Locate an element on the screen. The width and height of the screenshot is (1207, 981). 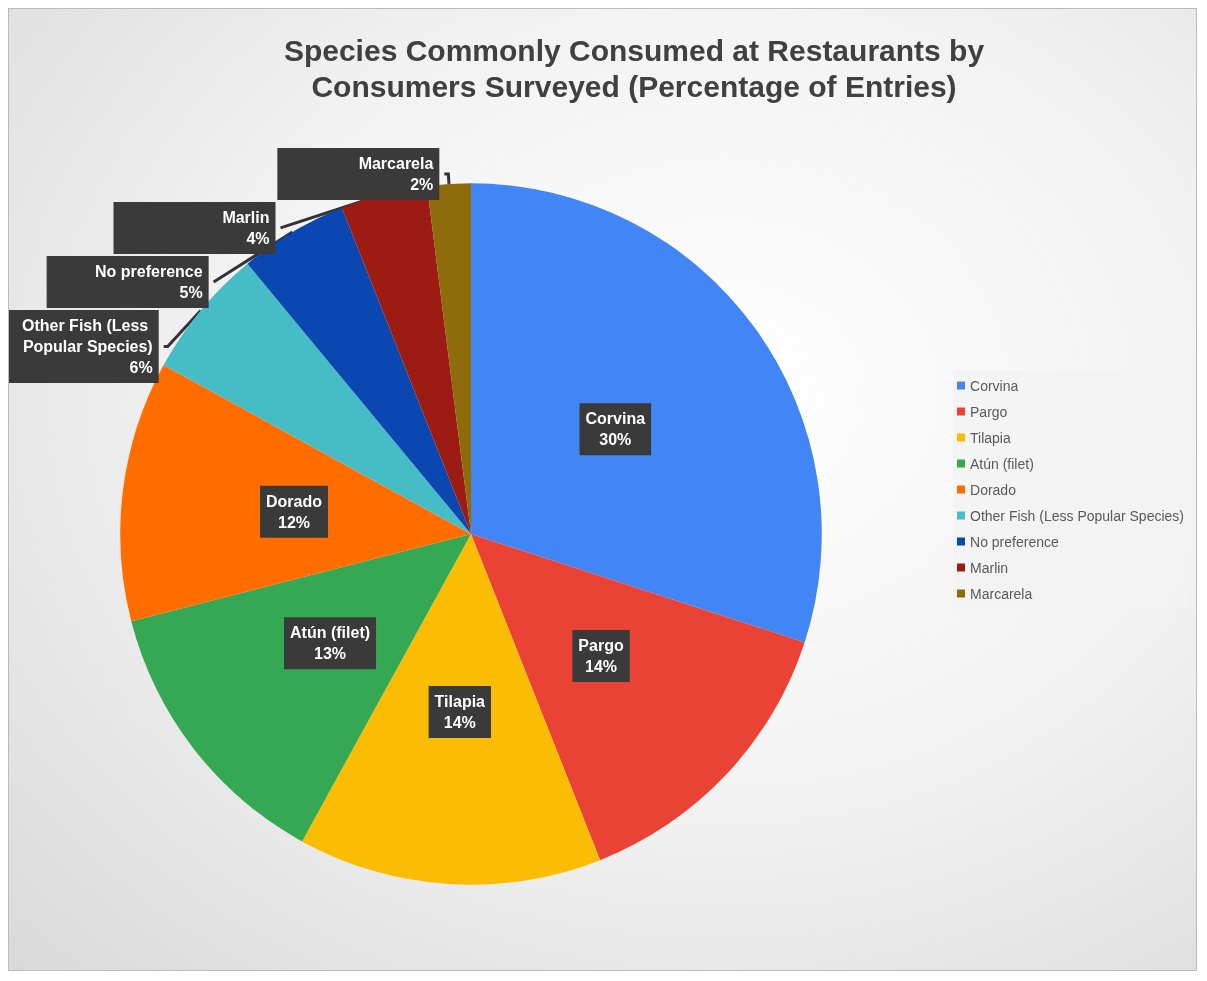
data-label: 4% is located at coordinates (258, 238).